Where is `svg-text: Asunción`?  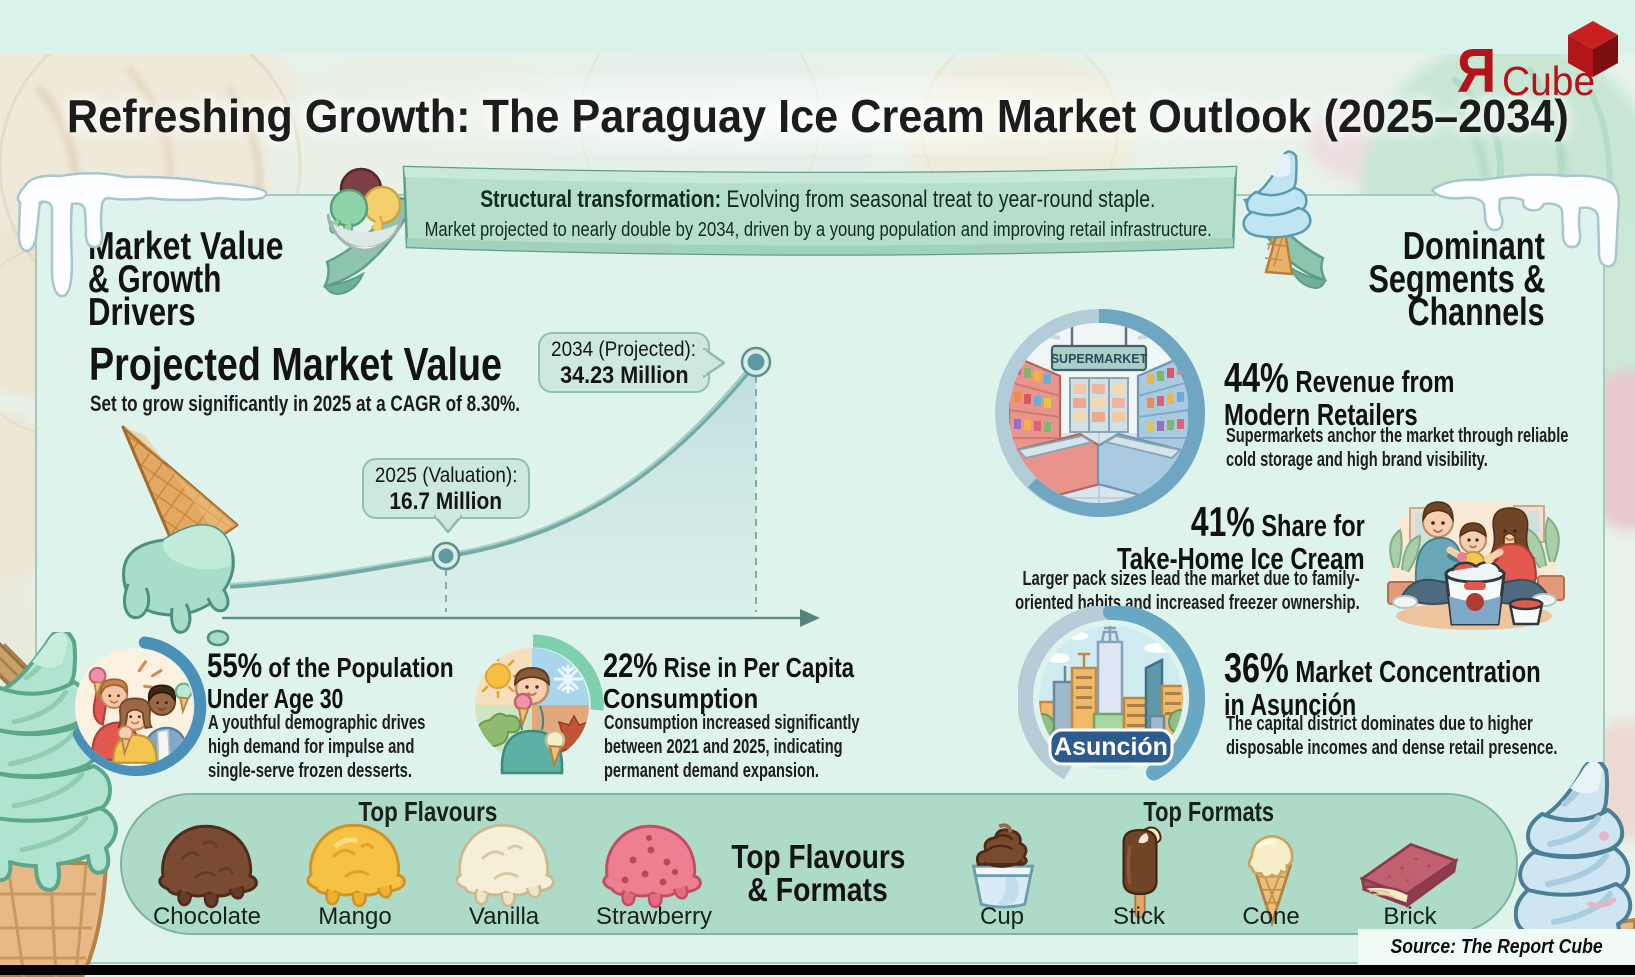
svg-text: Asunción is located at coordinates (1111, 747).